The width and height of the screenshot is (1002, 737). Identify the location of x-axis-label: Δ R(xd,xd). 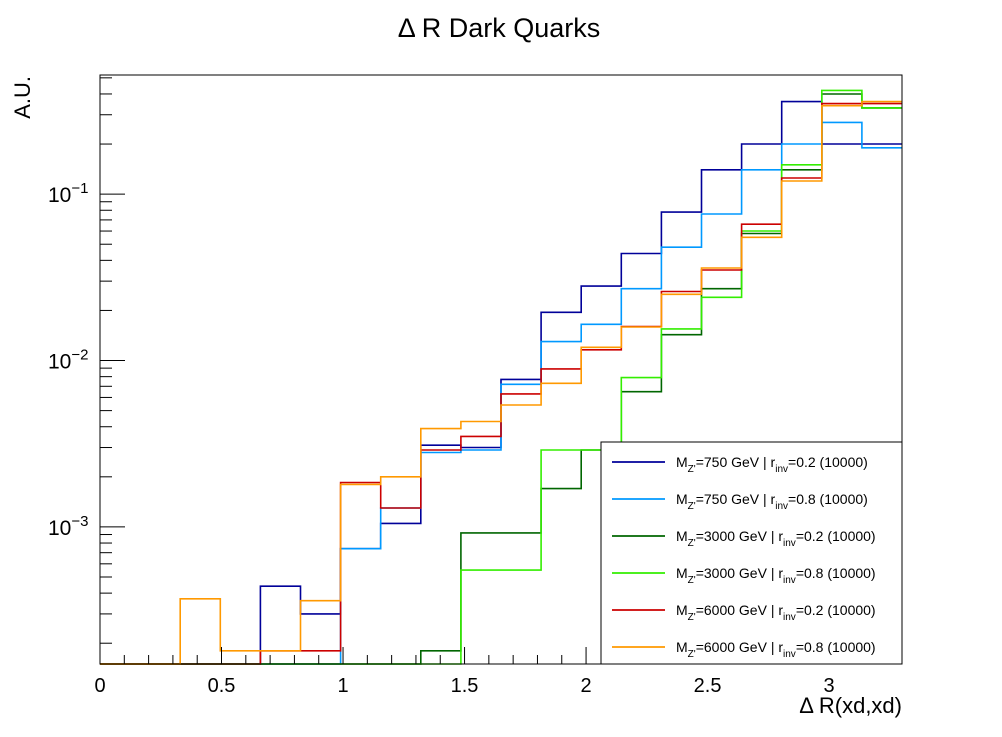
(850, 705).